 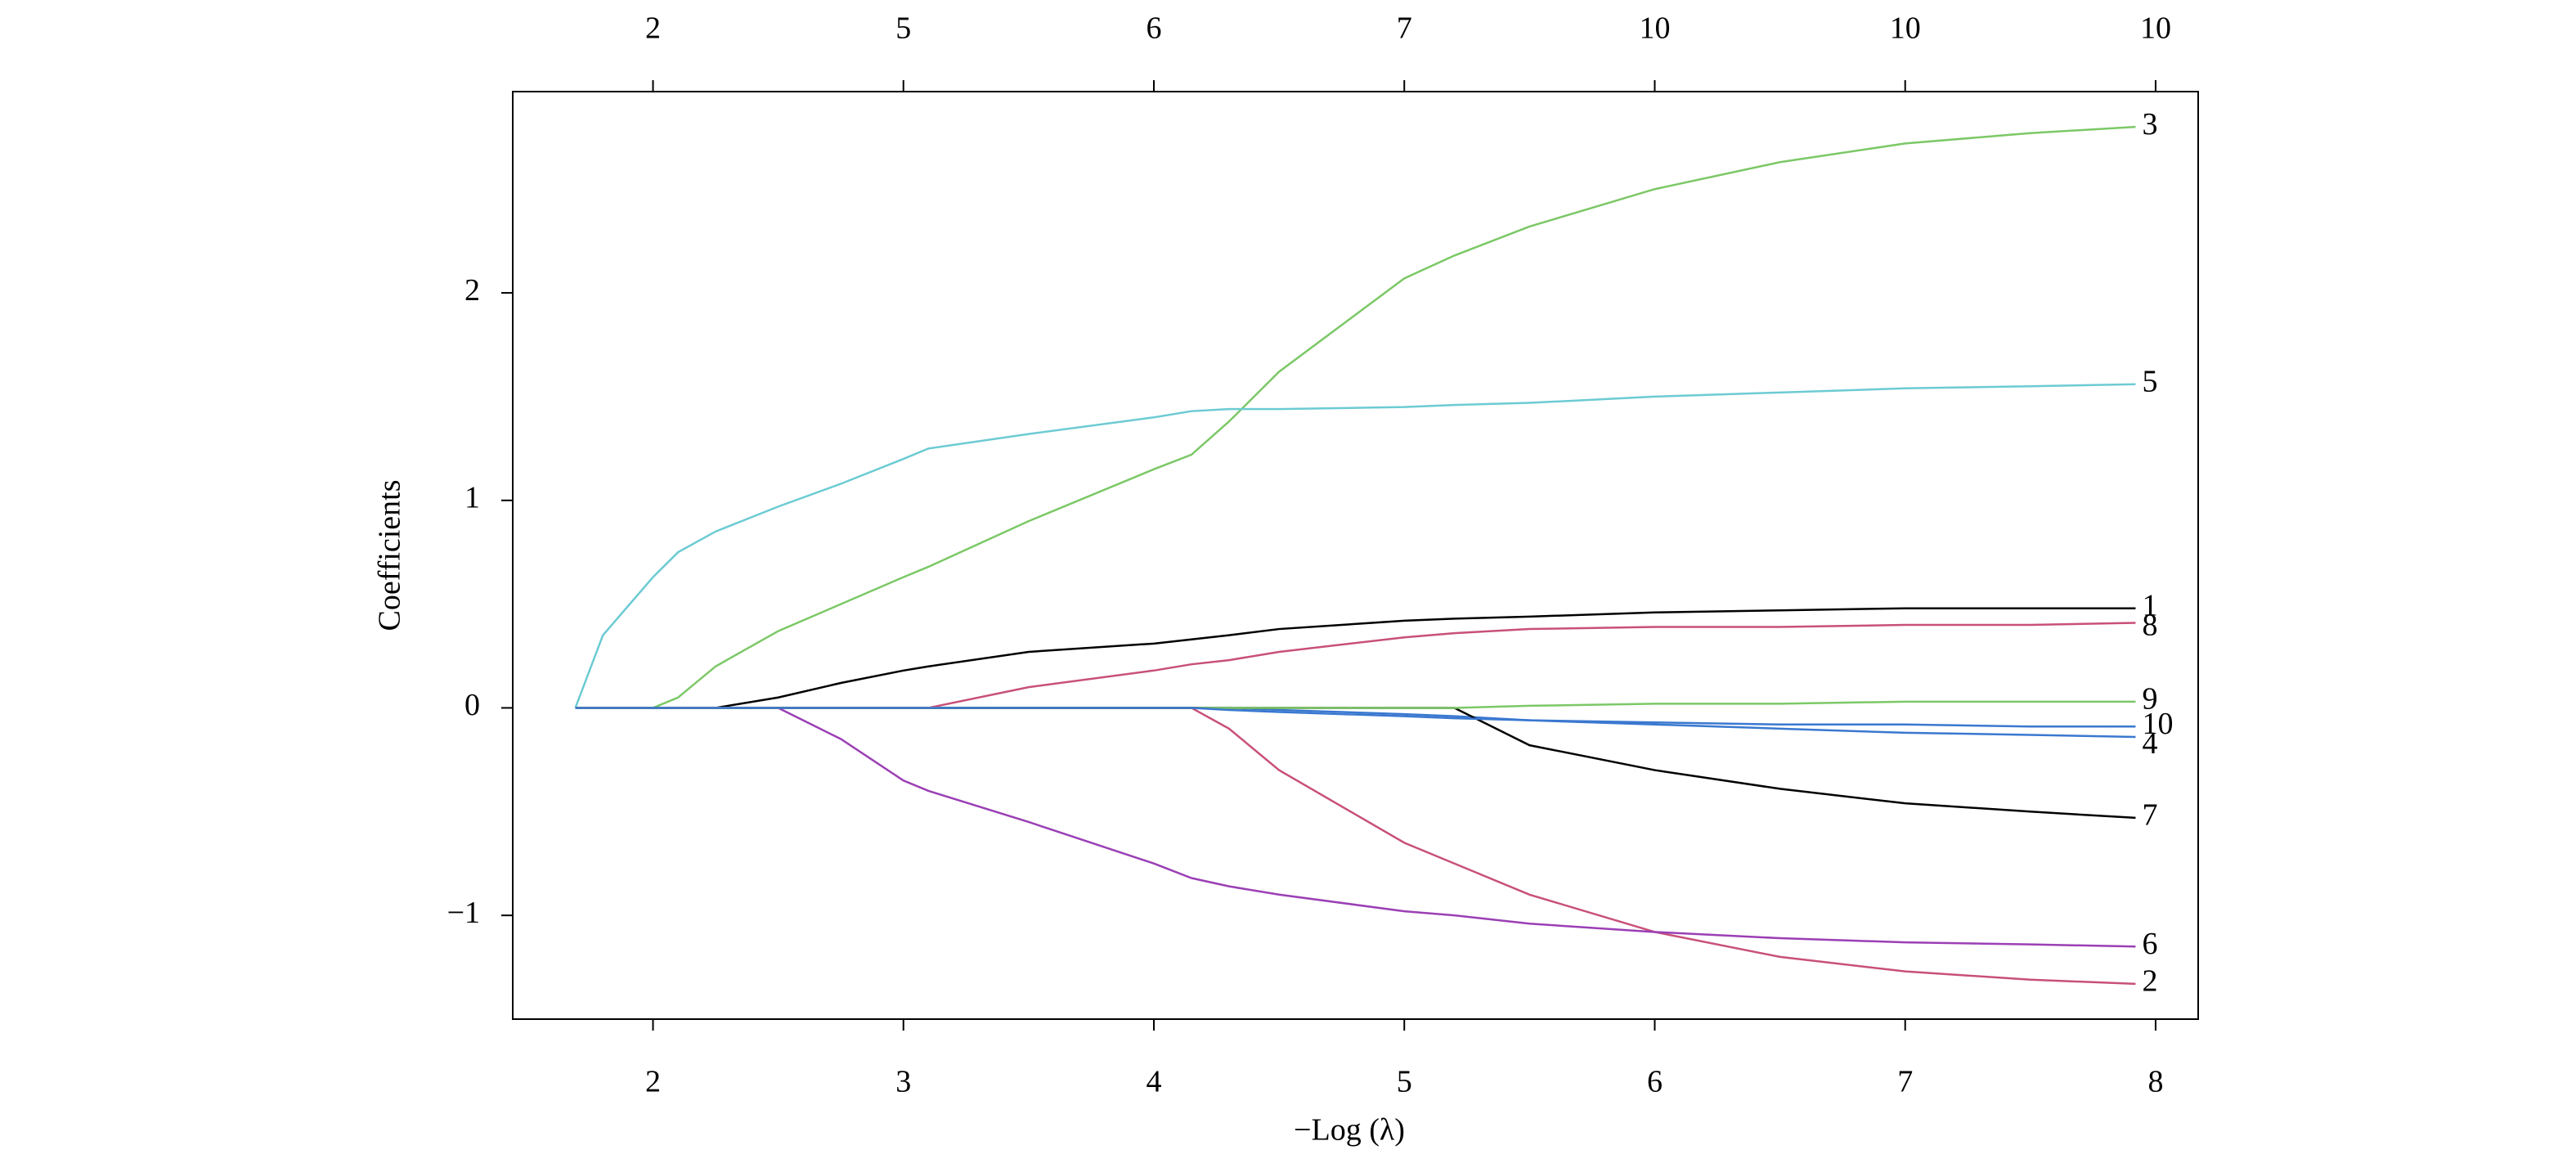 What do you see at coordinates (903, 28) in the screenshot?
I see `top-x-tick-label: 5` at bounding box center [903, 28].